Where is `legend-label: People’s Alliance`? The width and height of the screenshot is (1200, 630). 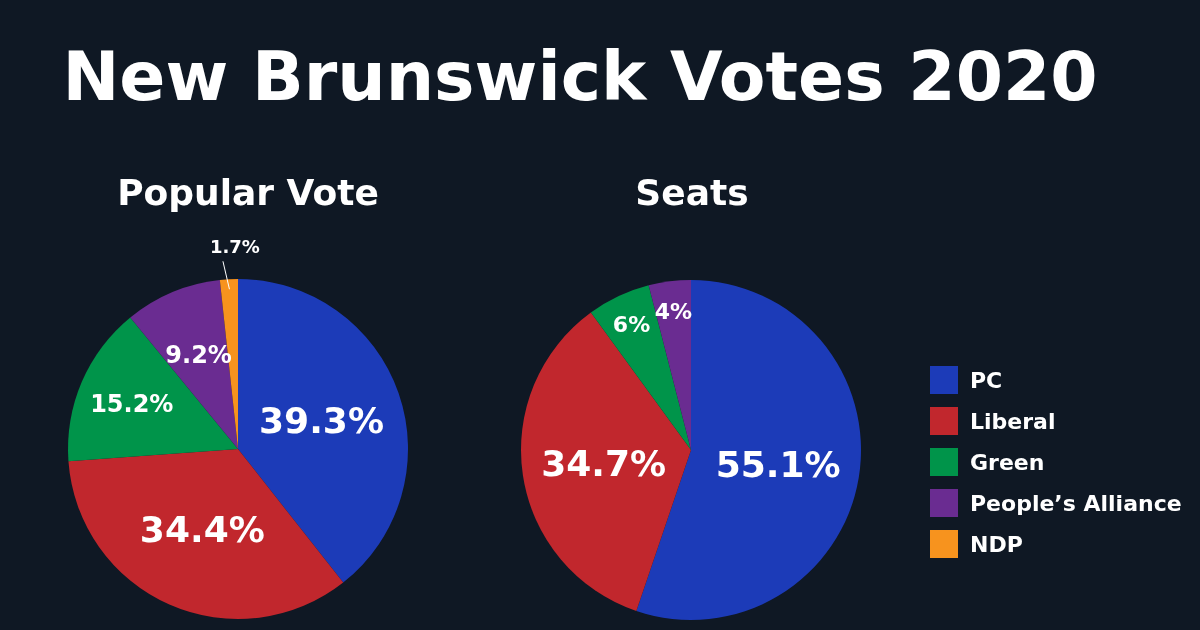 legend-label: People’s Alliance is located at coordinates (1076, 503).